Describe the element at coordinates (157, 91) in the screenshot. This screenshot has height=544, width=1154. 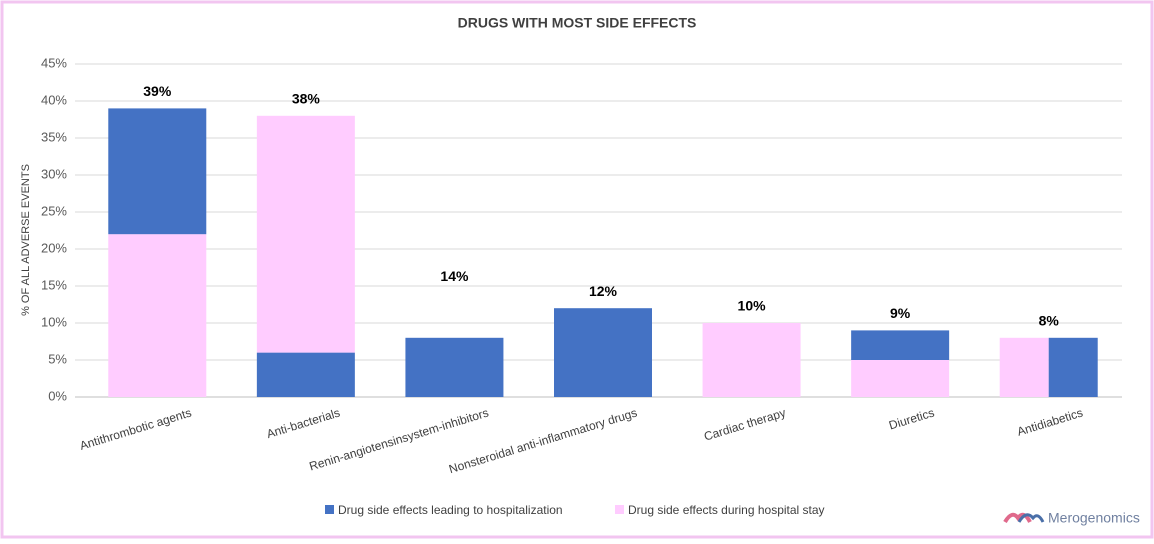
I see `total-label: 39%` at that location.